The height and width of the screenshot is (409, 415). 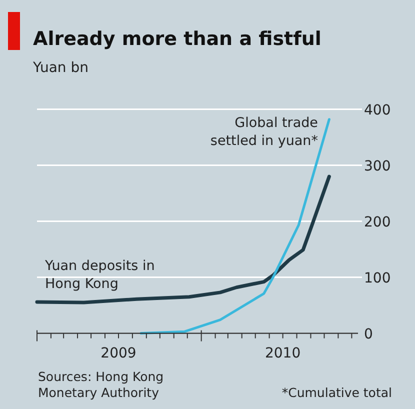 I want to click on y-tick-label: 400, so click(x=377, y=110).